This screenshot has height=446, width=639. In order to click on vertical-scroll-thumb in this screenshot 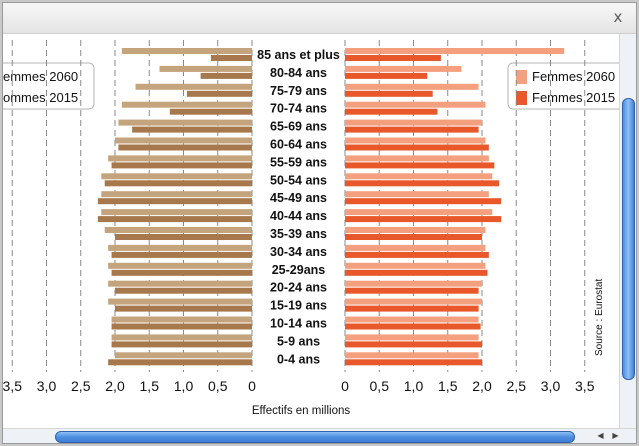, I will do `click(628, 239)`.